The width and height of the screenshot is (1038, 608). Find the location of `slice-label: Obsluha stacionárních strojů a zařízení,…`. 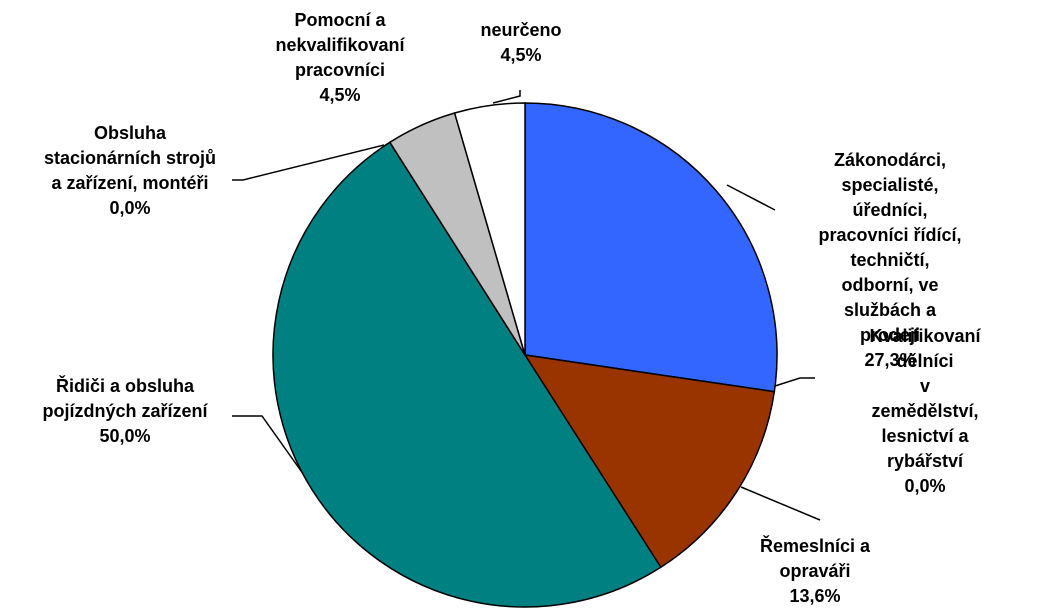

slice-label: Obsluha stacionárních strojů a zařízení,… is located at coordinates (130, 171).